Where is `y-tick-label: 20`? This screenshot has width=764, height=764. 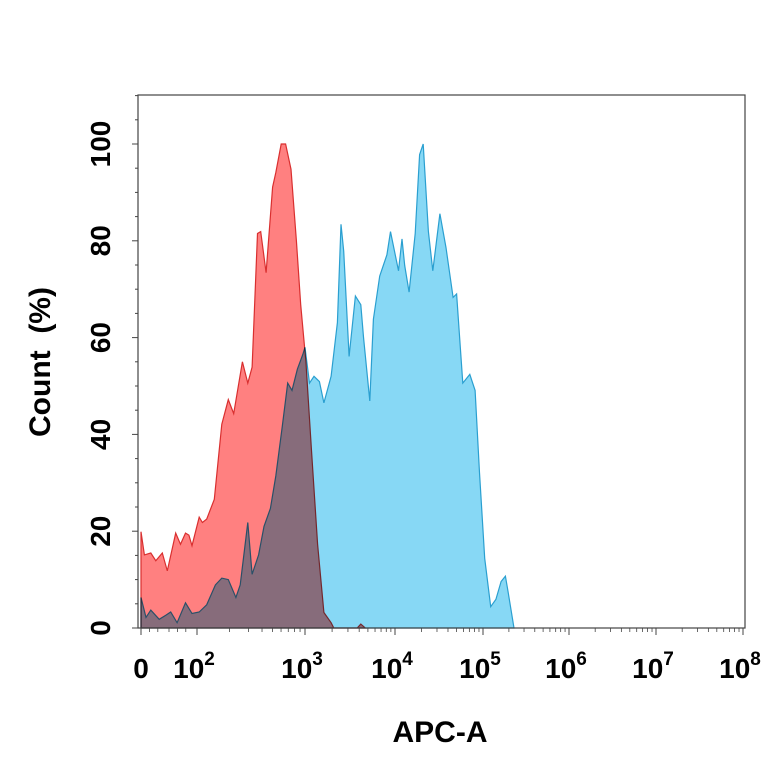 y-tick-label: 20 is located at coordinates (100, 531).